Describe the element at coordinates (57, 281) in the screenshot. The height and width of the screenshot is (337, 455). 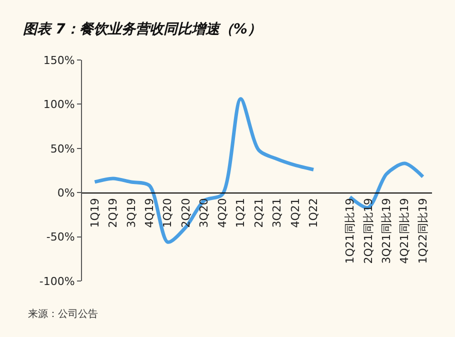
I see `y-tick-label: -100%` at that location.